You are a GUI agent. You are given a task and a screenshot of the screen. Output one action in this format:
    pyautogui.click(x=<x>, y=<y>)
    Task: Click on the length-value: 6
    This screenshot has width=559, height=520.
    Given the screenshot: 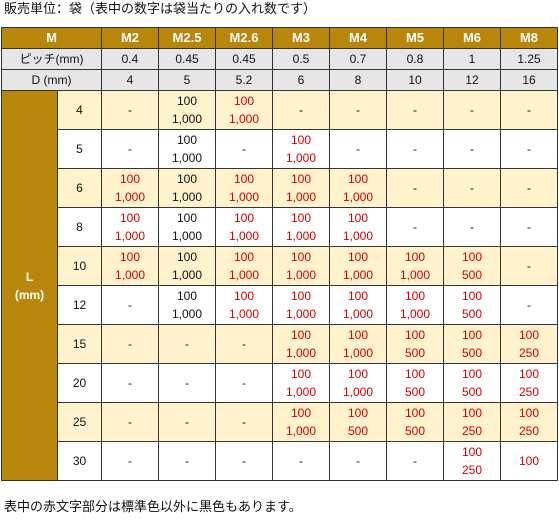 What is the action you would take?
    pyautogui.click(x=79, y=188)
    